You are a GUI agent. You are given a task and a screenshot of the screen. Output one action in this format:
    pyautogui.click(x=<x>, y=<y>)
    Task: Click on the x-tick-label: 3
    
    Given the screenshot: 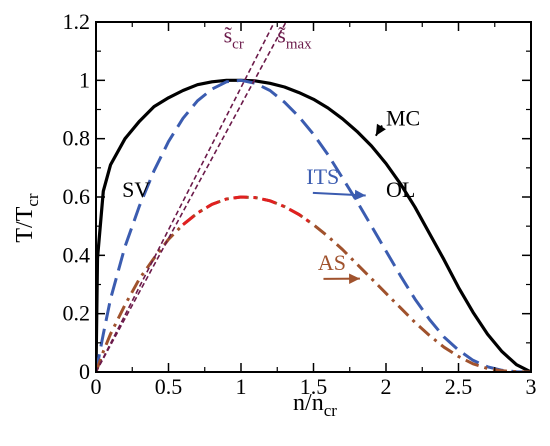 What is the action you would take?
    pyautogui.click(x=531, y=386)
    